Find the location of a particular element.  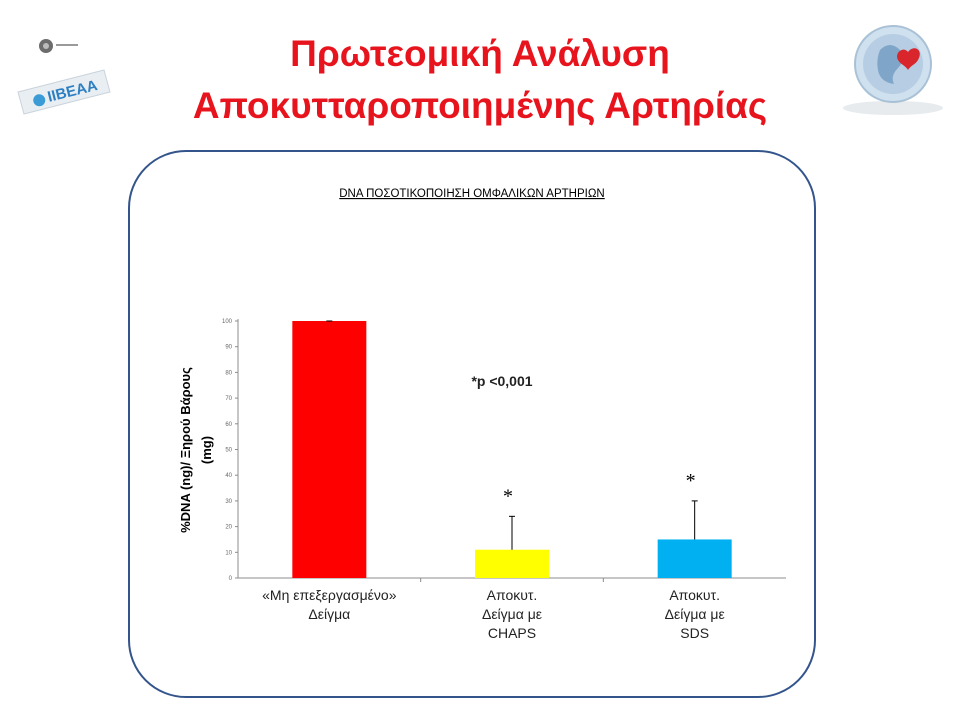

y-tick-label: 90 is located at coordinates (228, 348).